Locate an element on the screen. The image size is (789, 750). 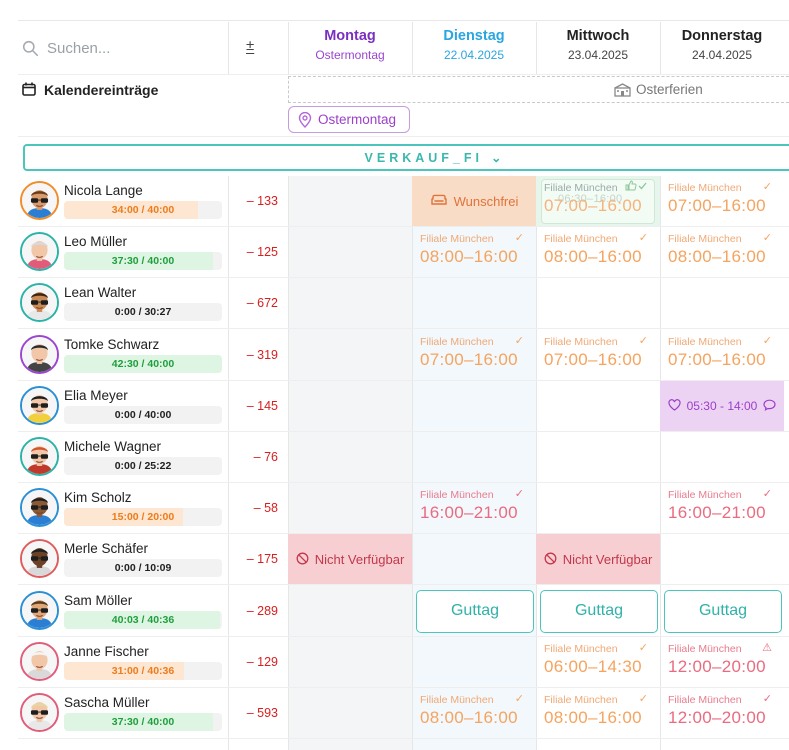
employee-name: Janne Fischer is located at coordinates (106, 651).